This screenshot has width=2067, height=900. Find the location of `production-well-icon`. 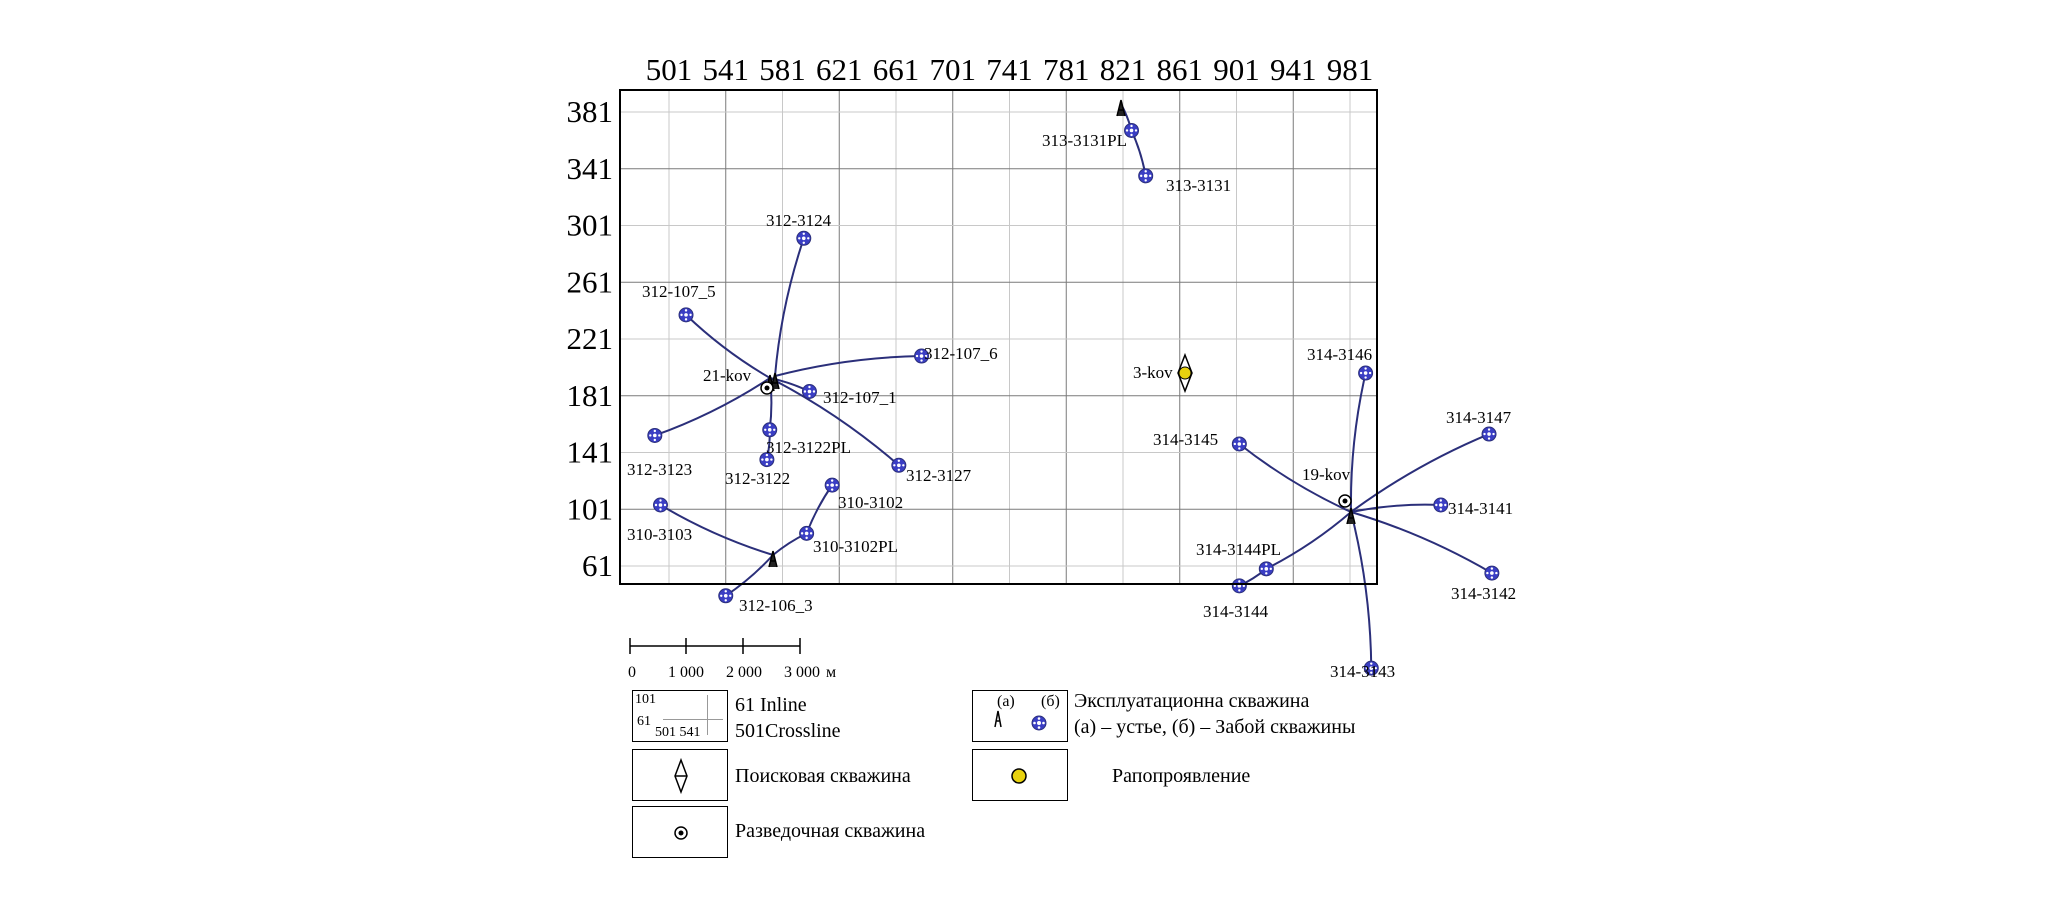

production-well-icon is located at coordinates (1020, 720).